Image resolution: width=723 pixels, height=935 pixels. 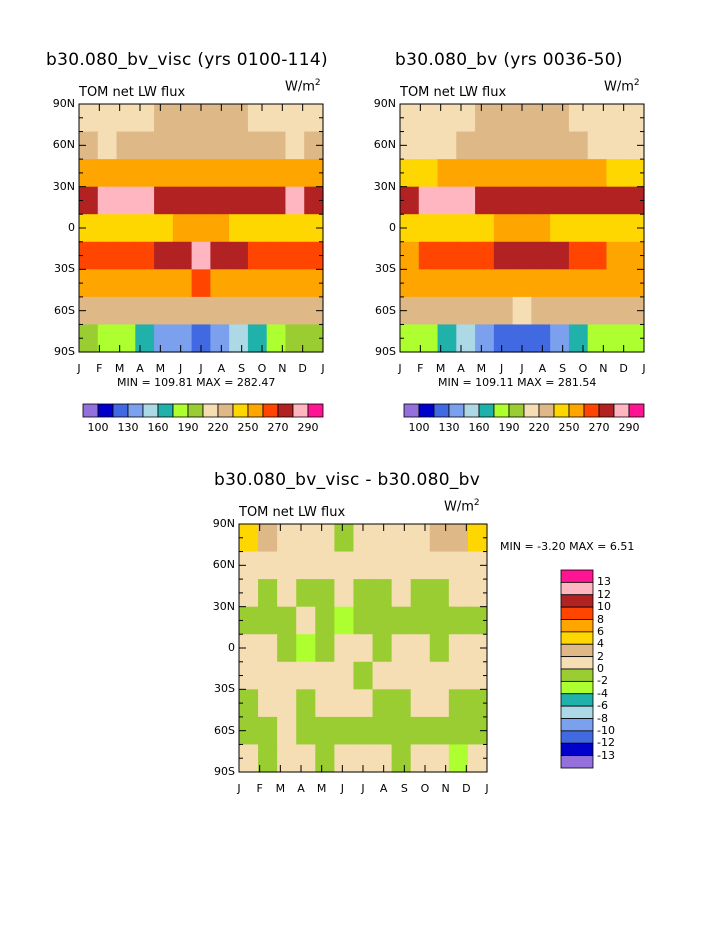 I want to click on panel3-title: b30.080_bv_visc - b30.080_bv, so click(x=347, y=480).